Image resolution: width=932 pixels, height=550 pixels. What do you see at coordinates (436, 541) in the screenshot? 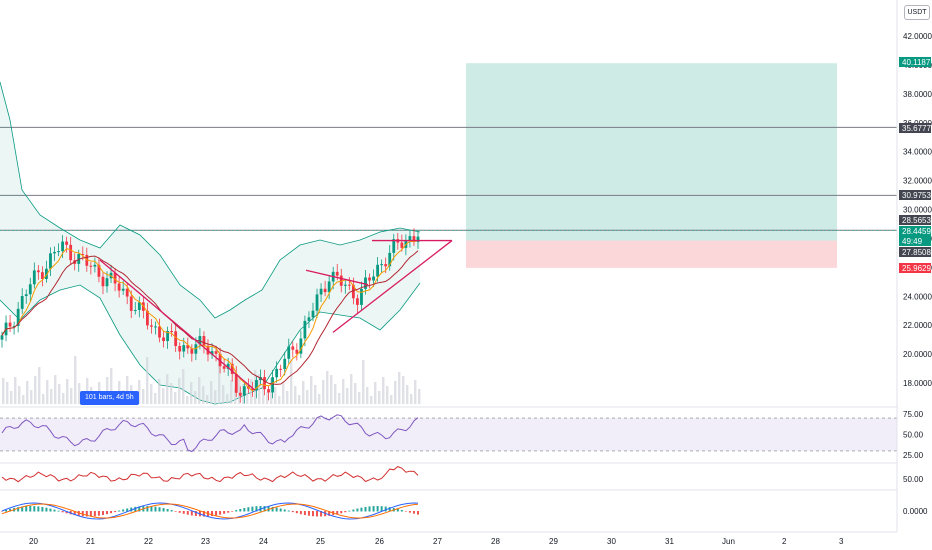
I see `time-axis: 20 21 22 23 24 25 26 27 28 29 30 31 Jun 2 3` at bounding box center [436, 541].